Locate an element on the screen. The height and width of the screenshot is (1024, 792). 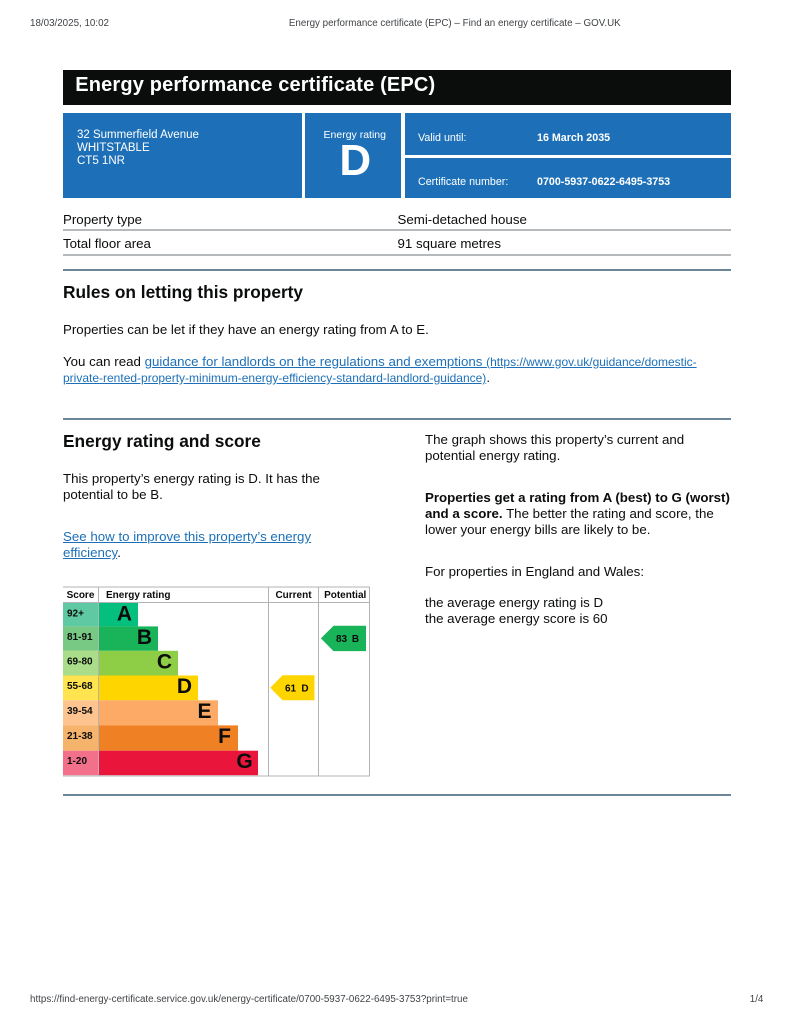
svg-text: 92+ is located at coordinates (75, 613).